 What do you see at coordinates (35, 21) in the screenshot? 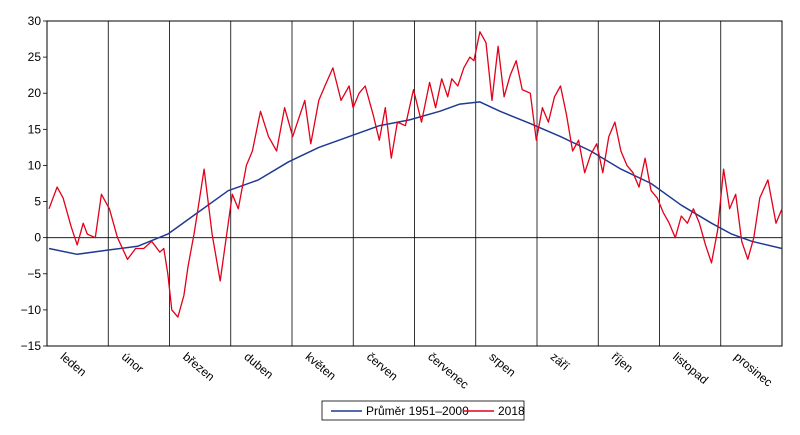
I see `y-tick-label: 30` at bounding box center [35, 21].